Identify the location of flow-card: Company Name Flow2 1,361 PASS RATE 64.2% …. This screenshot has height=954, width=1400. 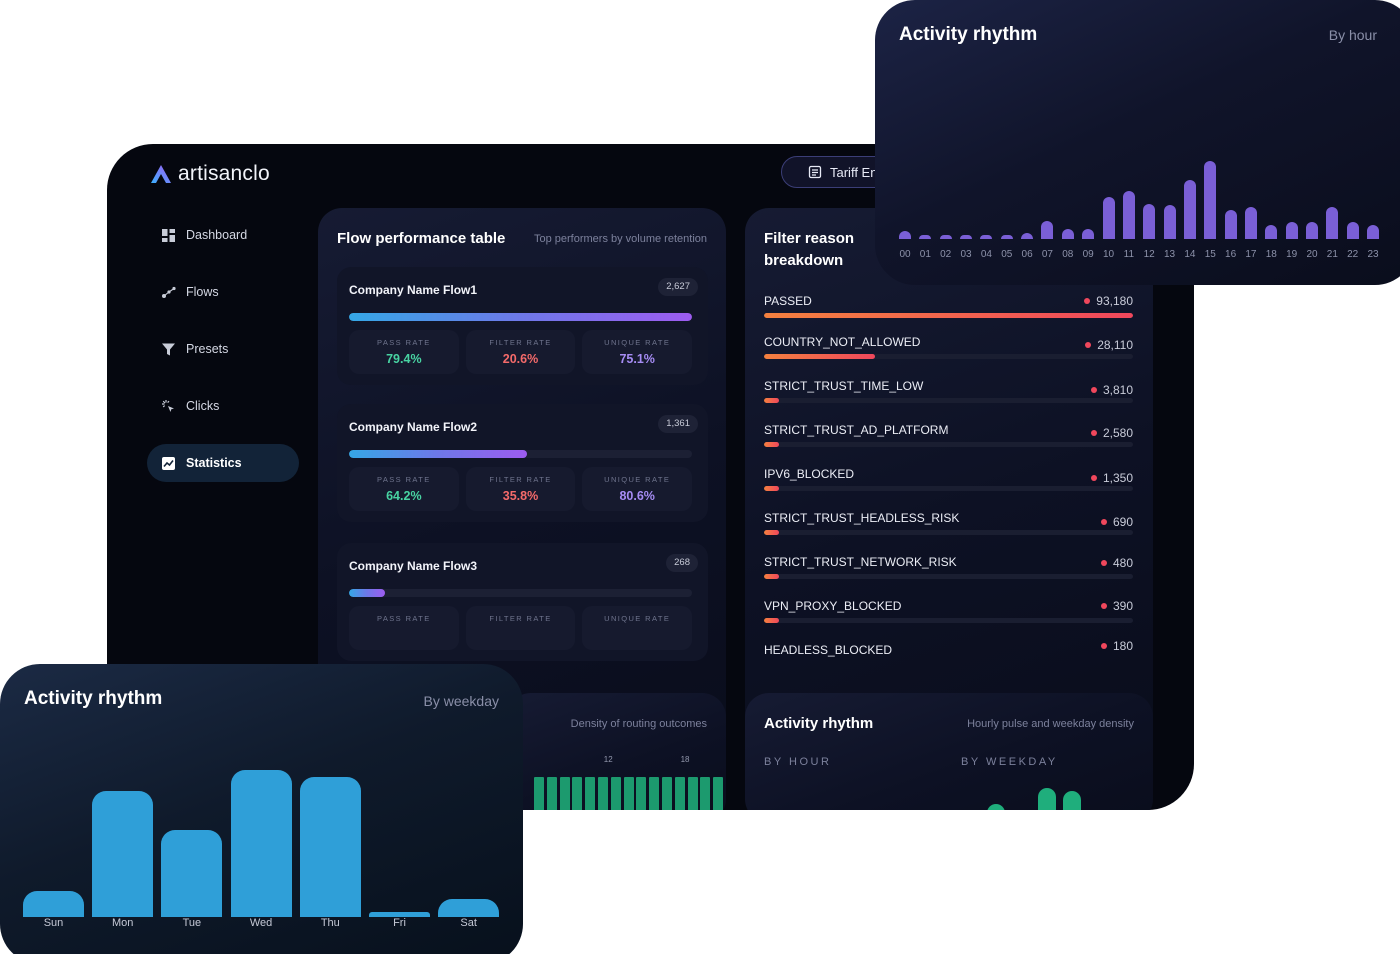
(522, 463).